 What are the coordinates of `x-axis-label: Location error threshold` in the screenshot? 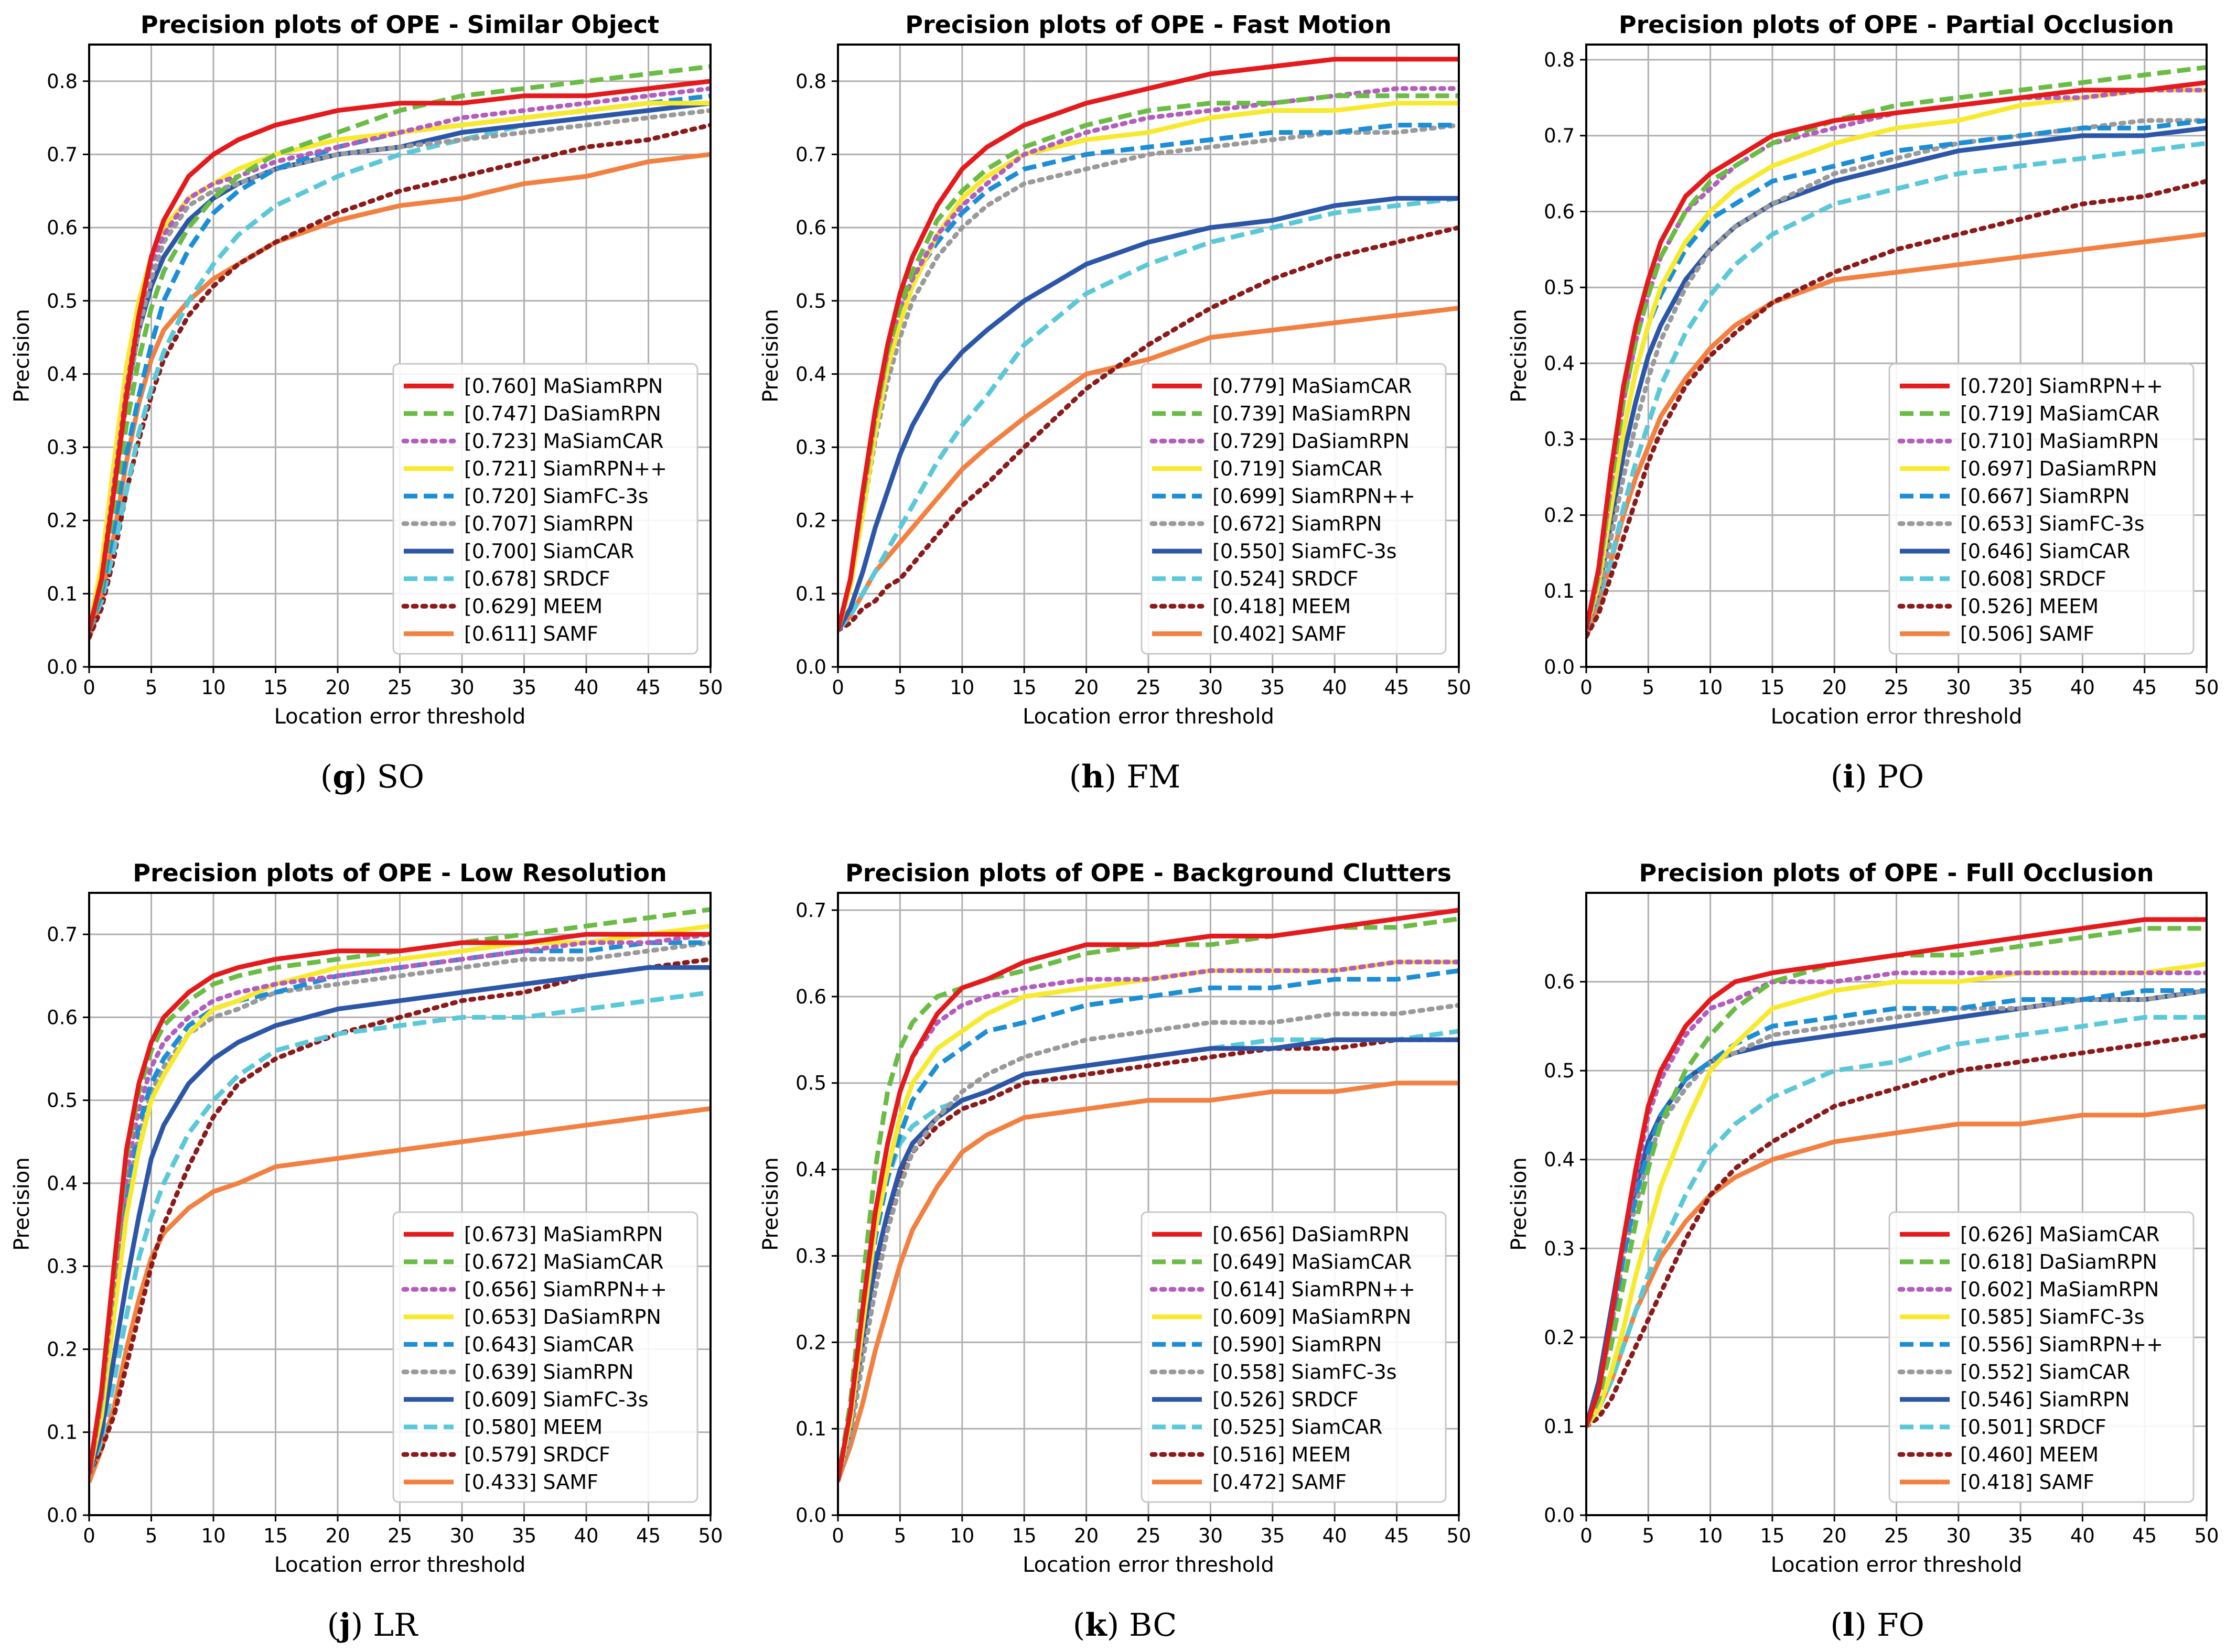 It's located at (1897, 1565).